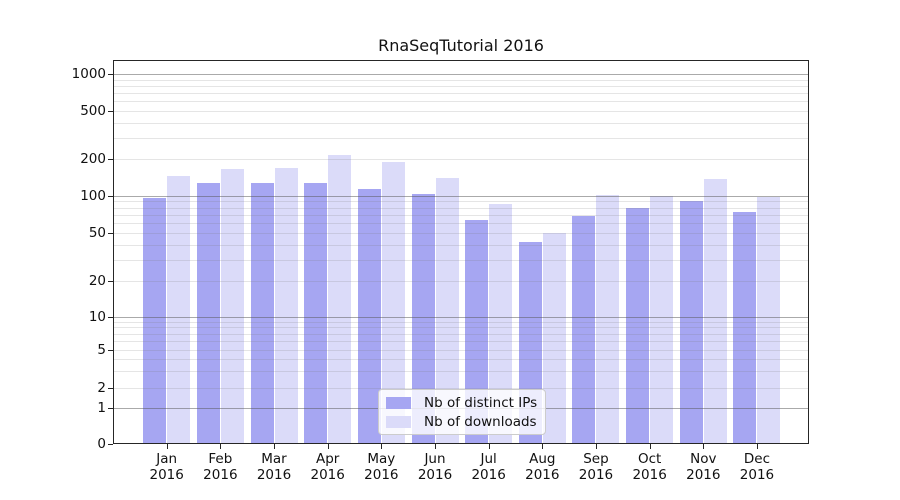  What do you see at coordinates (398, 421) in the screenshot?
I see `legend-swatch-nb-of-downloads` at bounding box center [398, 421].